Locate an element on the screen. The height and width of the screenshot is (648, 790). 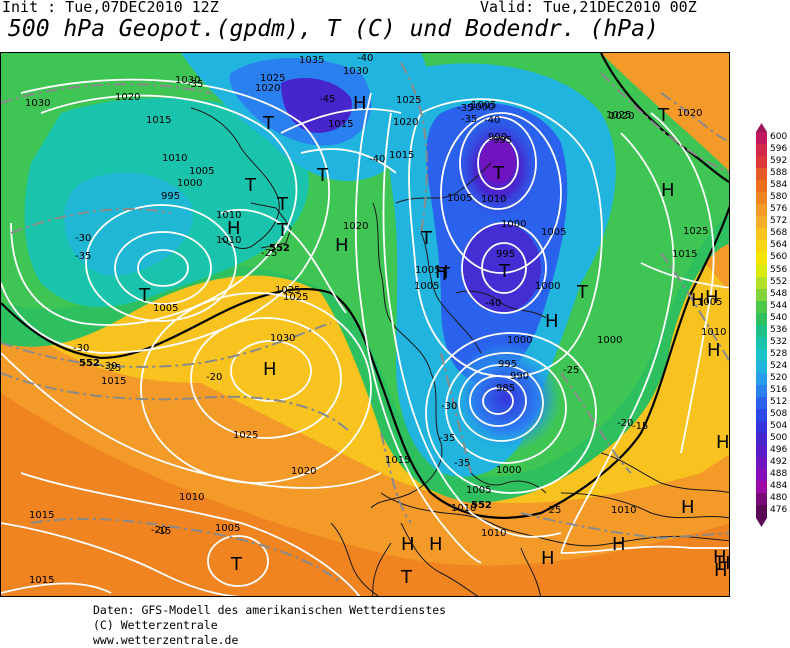
legend-entry: 492 is located at coordinates (773, 463).